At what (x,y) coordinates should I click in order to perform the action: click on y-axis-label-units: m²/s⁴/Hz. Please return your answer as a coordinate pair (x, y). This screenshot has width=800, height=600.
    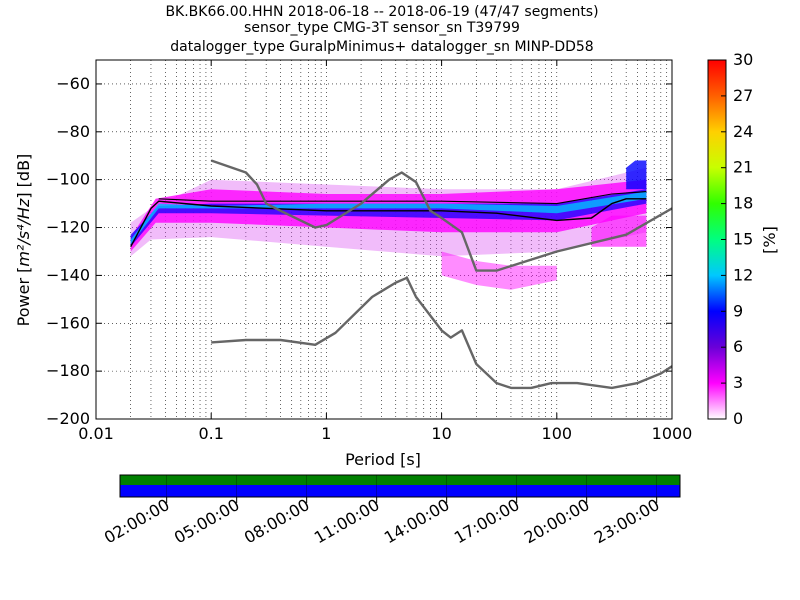
    Looking at the image, I should click on (23, 232).